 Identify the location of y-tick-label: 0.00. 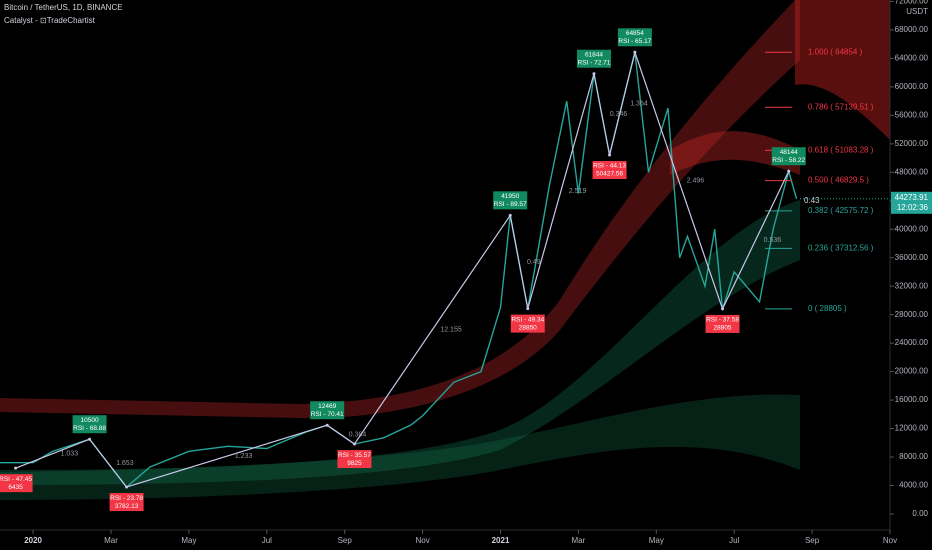
(920, 513).